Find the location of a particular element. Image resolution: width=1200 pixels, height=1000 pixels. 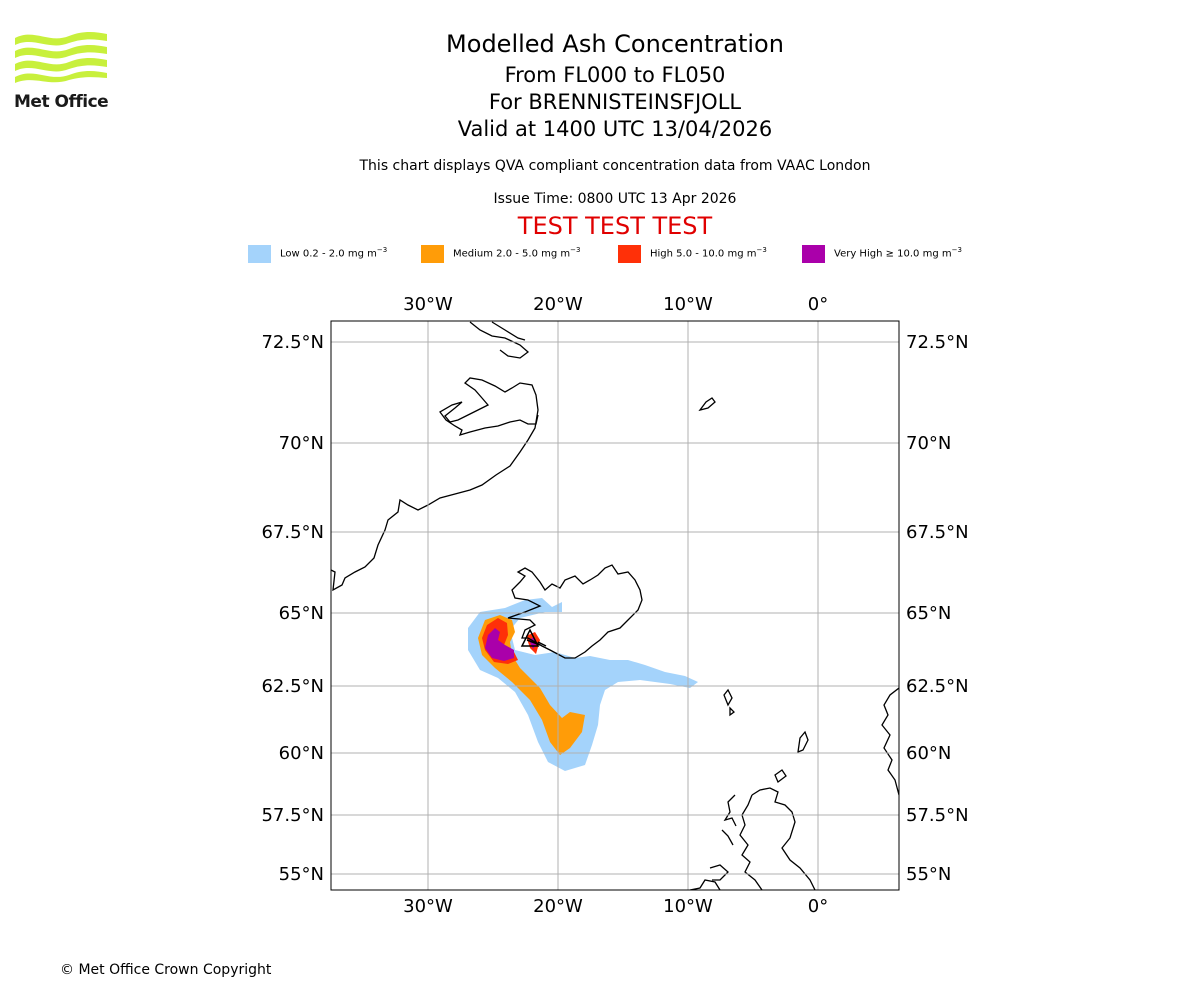

lat-tick-right: 60°N is located at coordinates (928, 753).